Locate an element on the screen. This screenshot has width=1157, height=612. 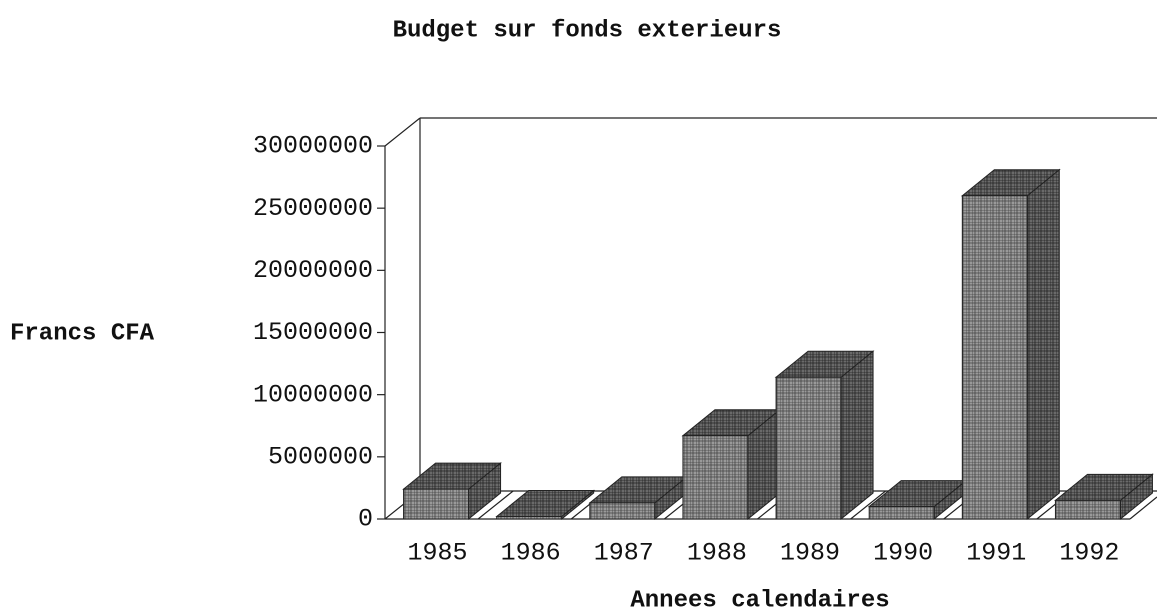
chart-title: Budget sur fonds exterieurs is located at coordinates (587, 30).